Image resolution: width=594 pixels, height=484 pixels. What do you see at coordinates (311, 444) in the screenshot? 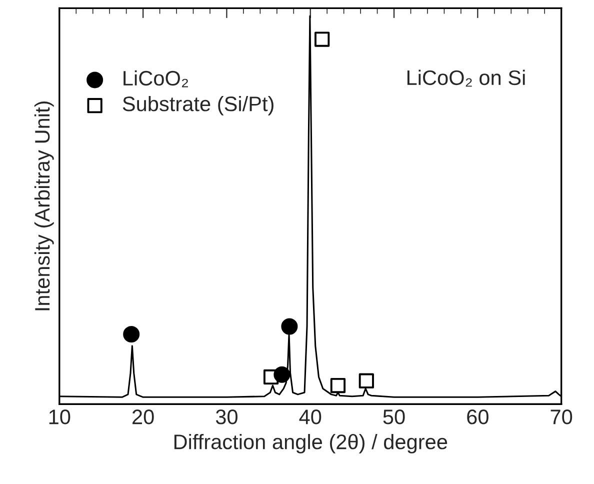
I see `x-axis-title: Diffraction angle (2θ) / degree` at bounding box center [311, 444].